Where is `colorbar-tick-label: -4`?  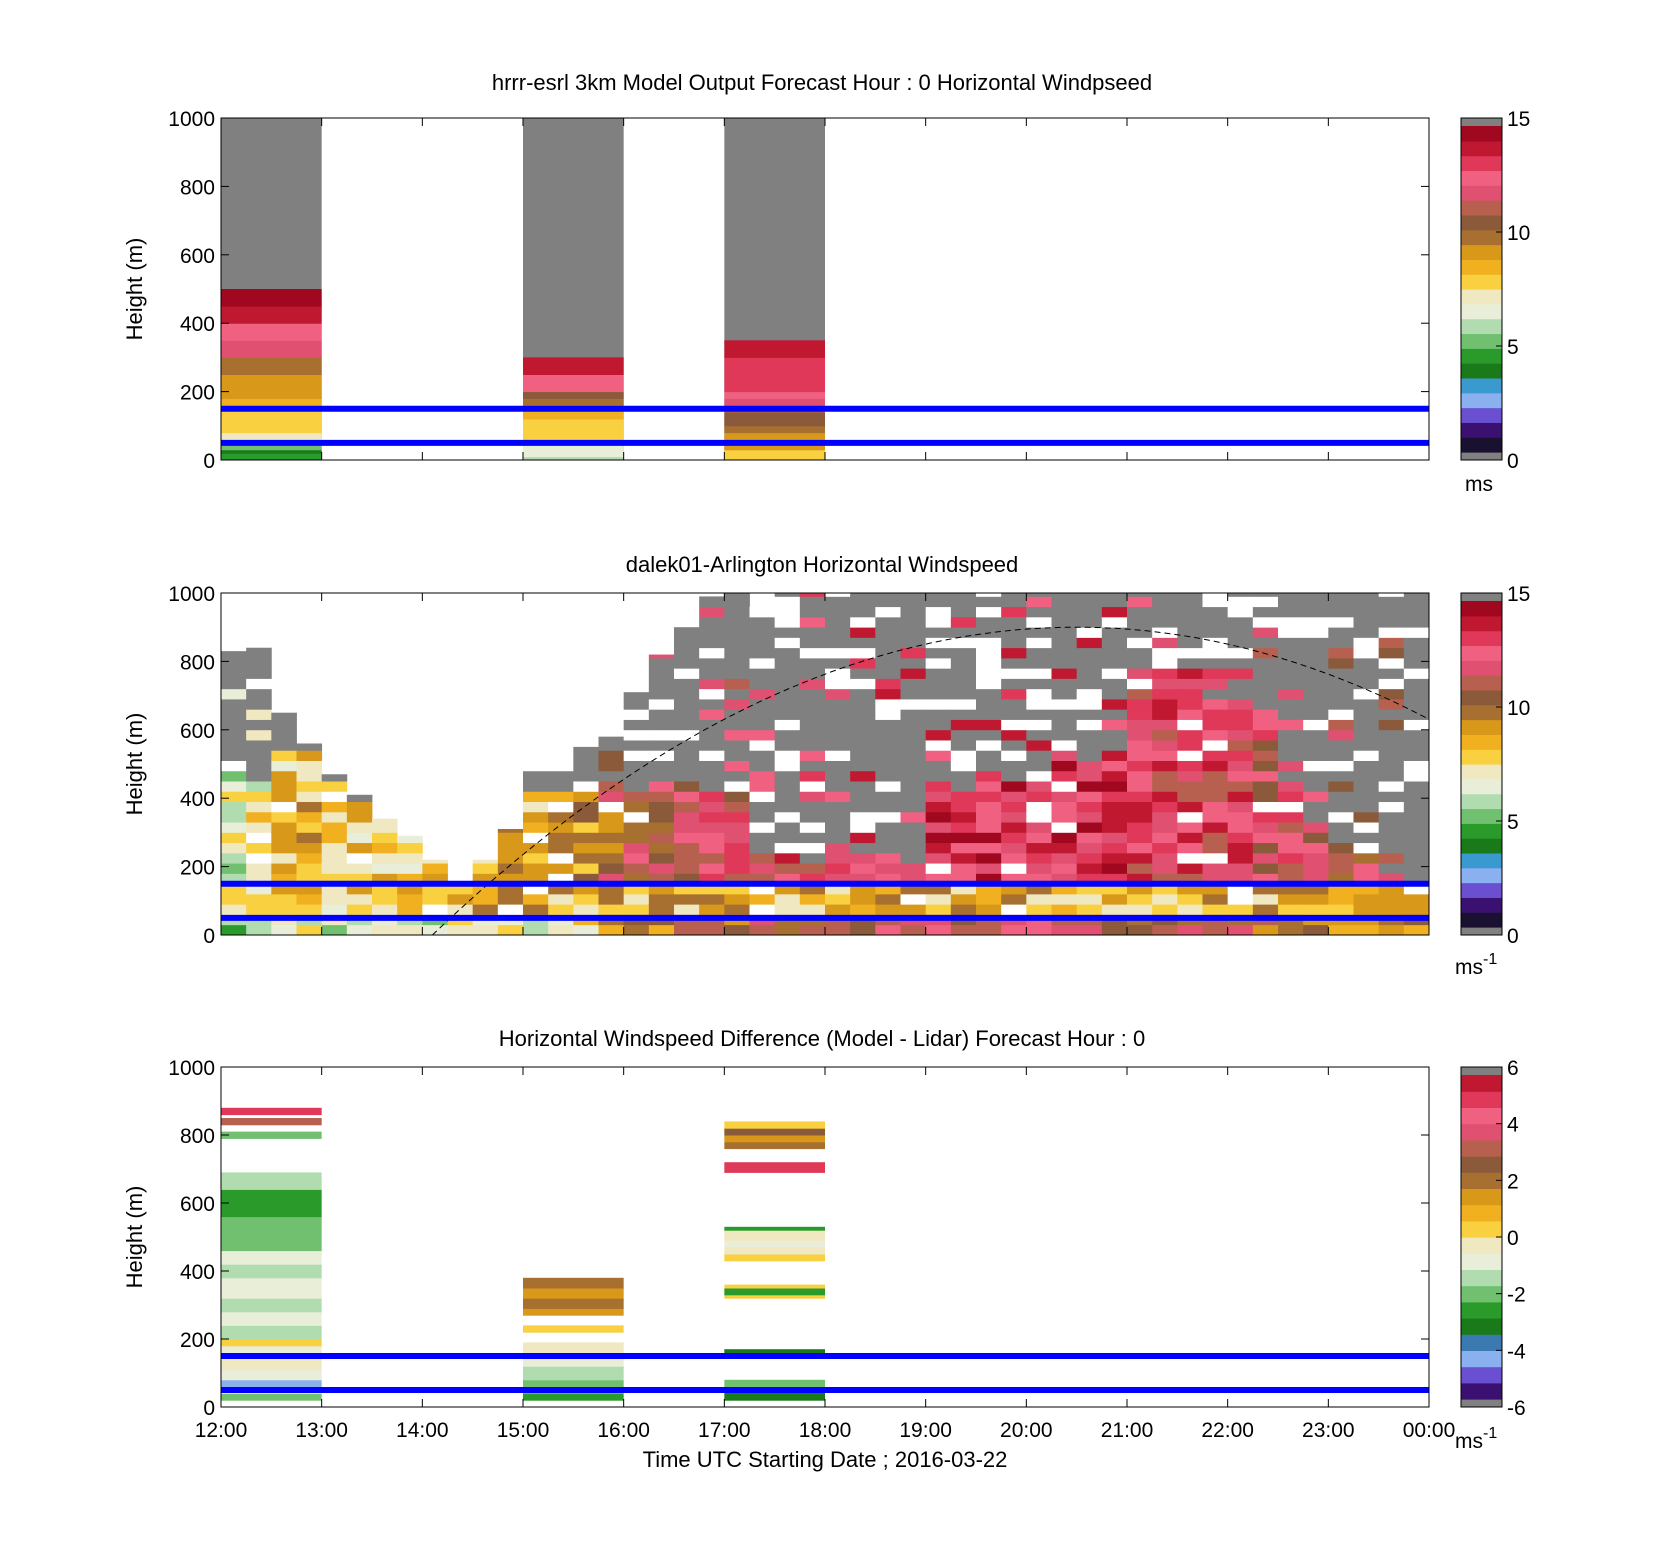
colorbar-tick-label: -4 is located at coordinates (1516, 1351).